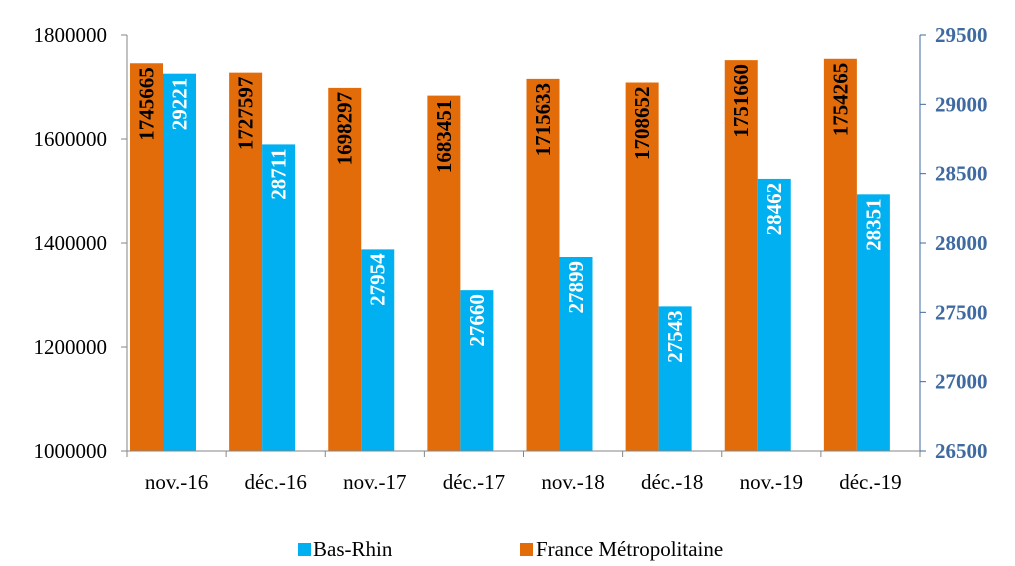 The width and height of the screenshot is (1015, 566). Describe the element at coordinates (353, 549) in the screenshot. I see `legend-label-bas-rhin: Bas-Rhin` at that location.